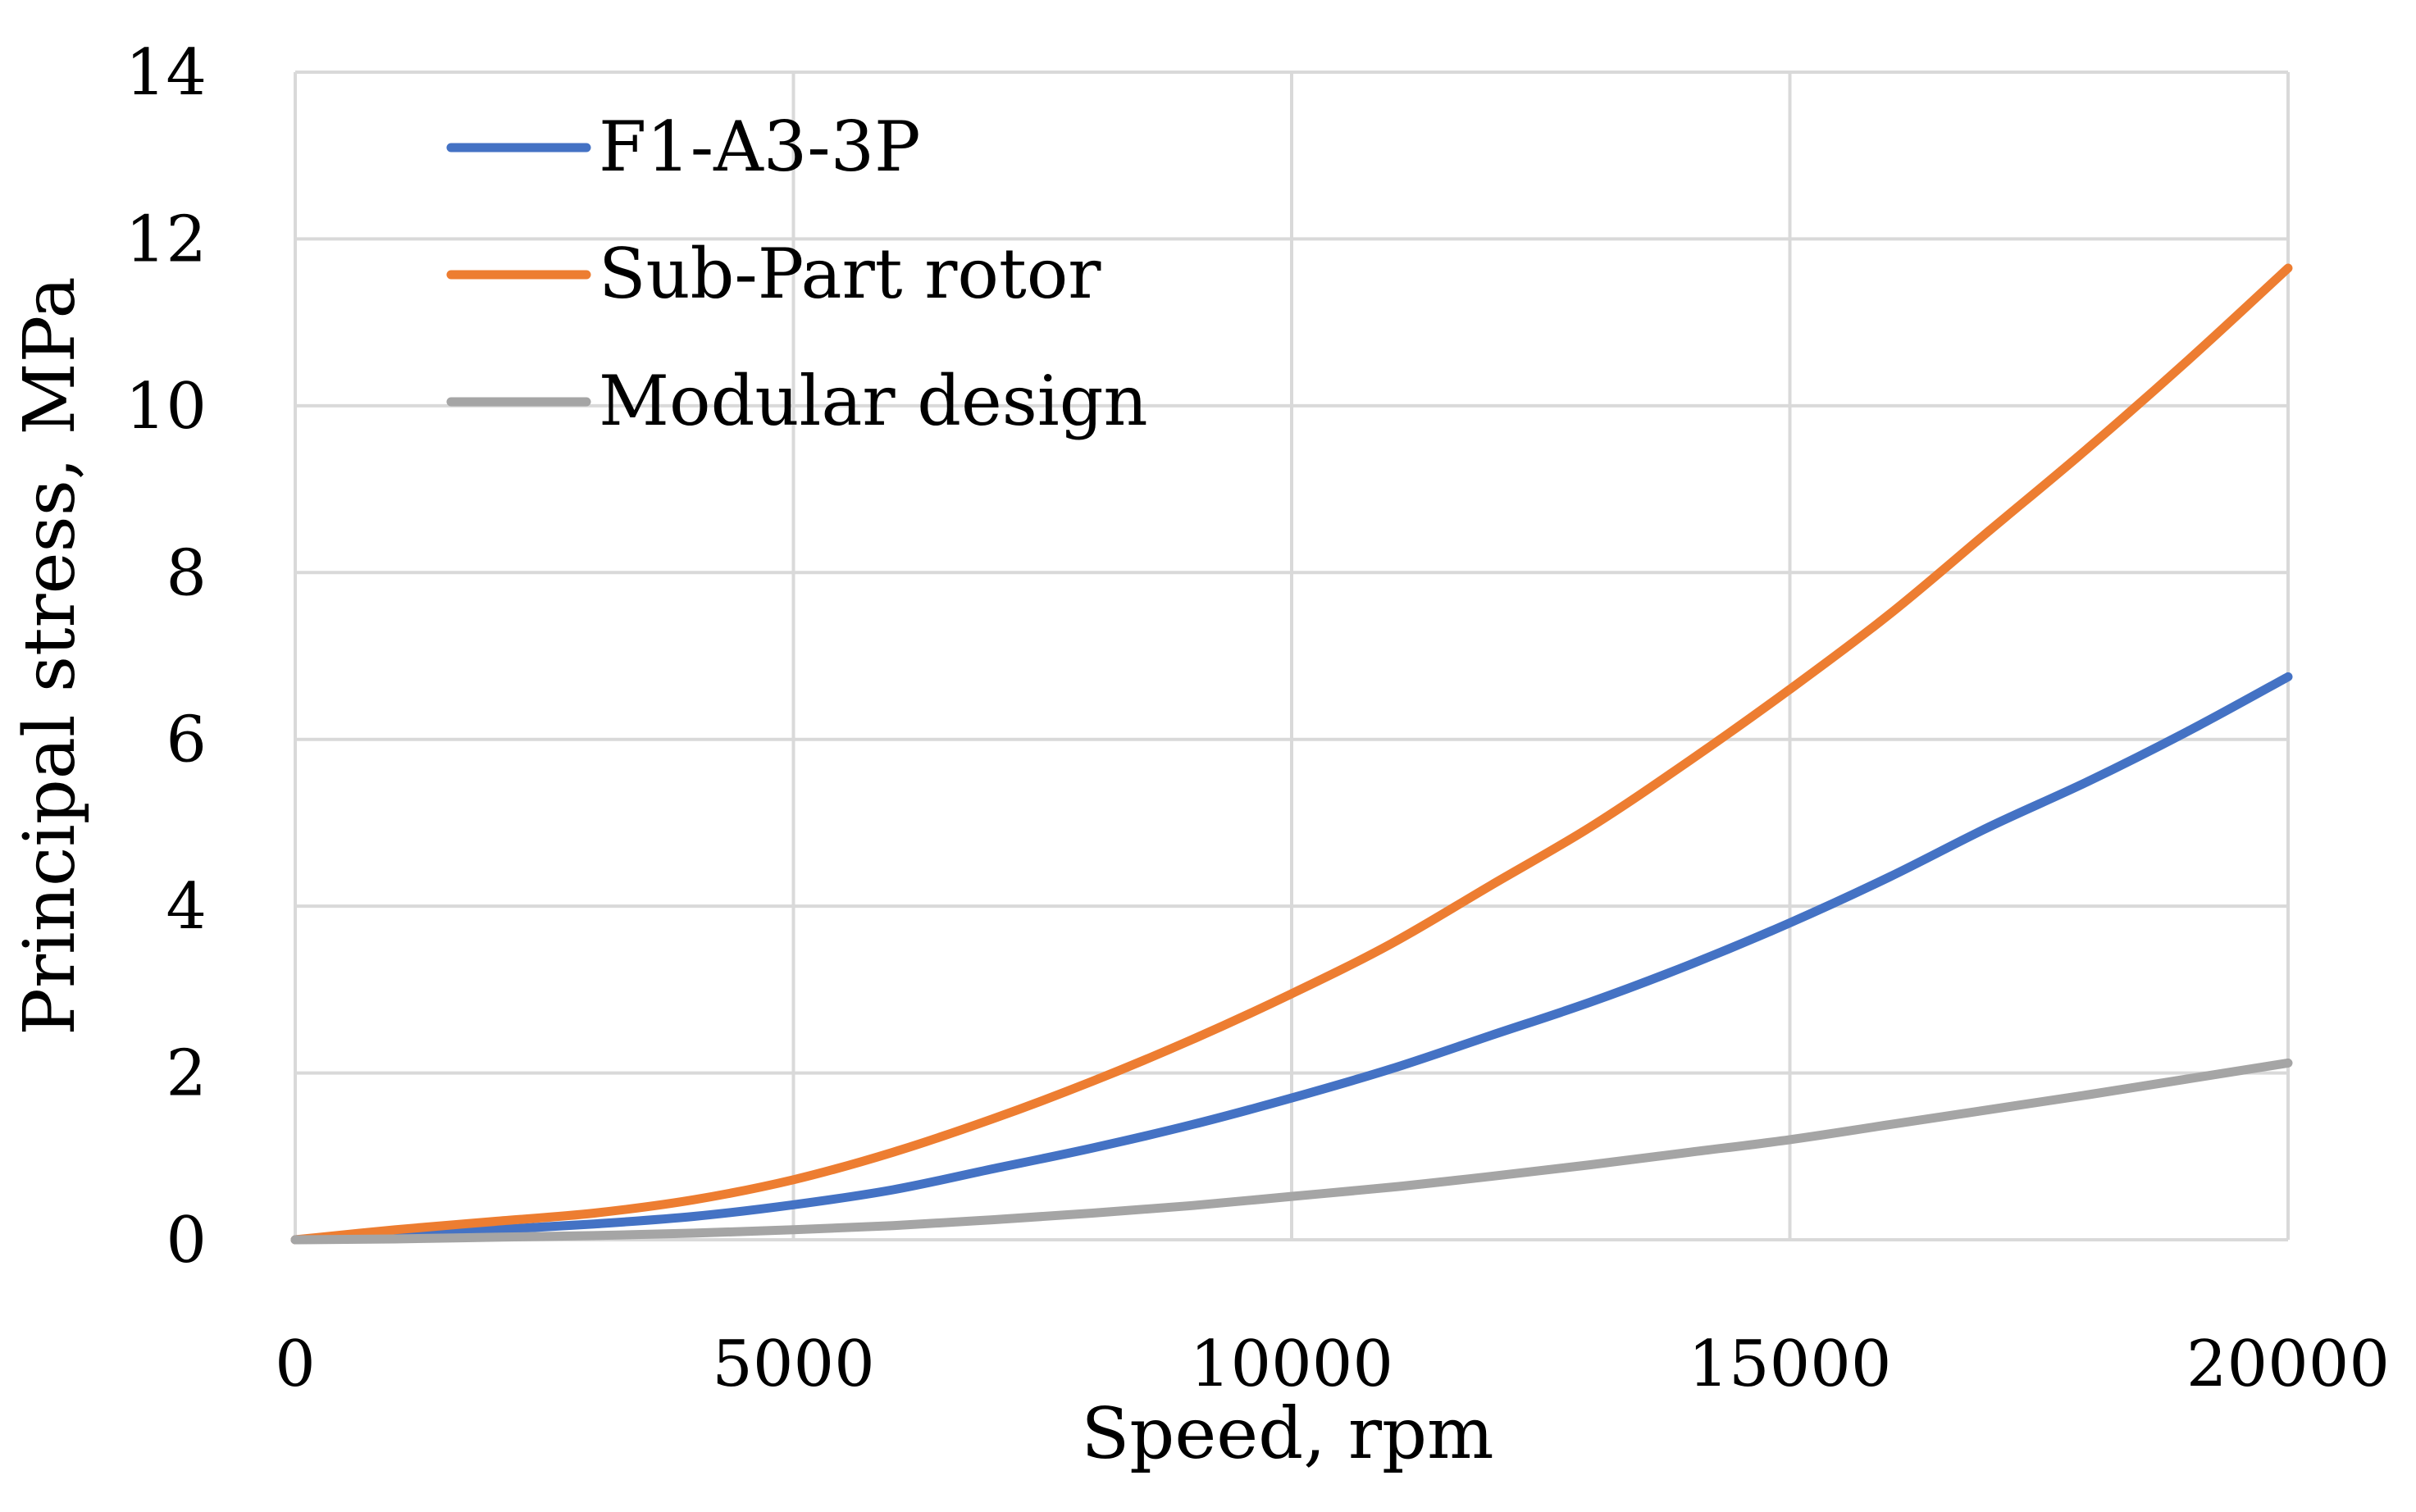 This screenshot has height=1512, width=2416. Describe the element at coordinates (186, 907) in the screenshot. I see `y-tick-label-2: 4` at that location.